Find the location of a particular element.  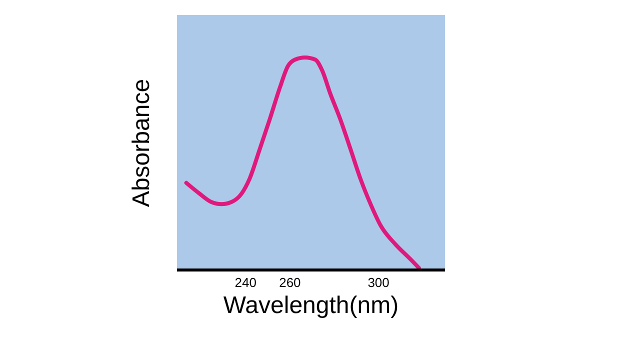

x-tick-label: 260 is located at coordinates (290, 282).